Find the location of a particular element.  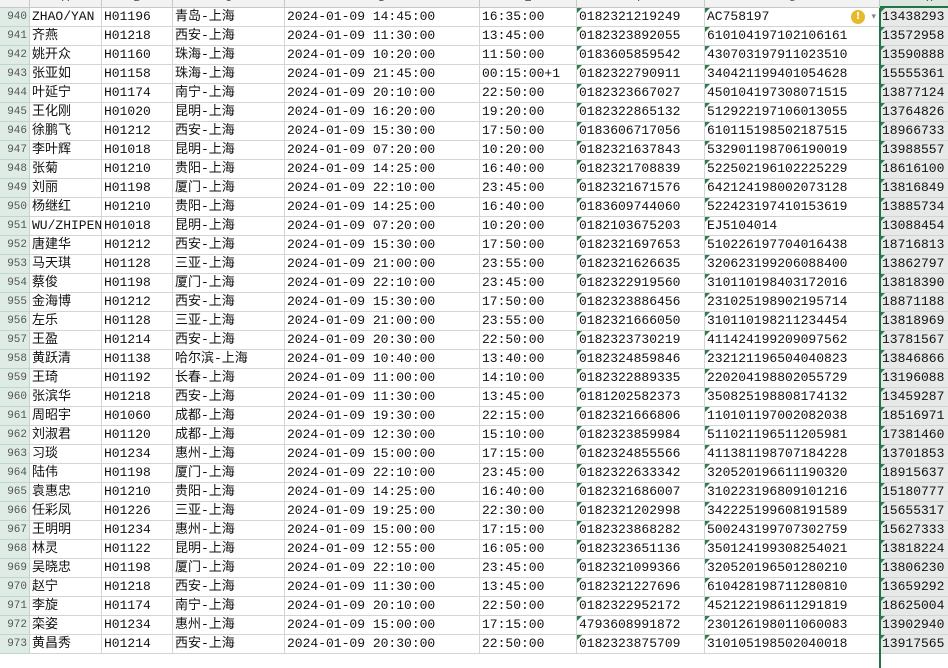

cell-b: H01158 is located at coordinates (137, 74).